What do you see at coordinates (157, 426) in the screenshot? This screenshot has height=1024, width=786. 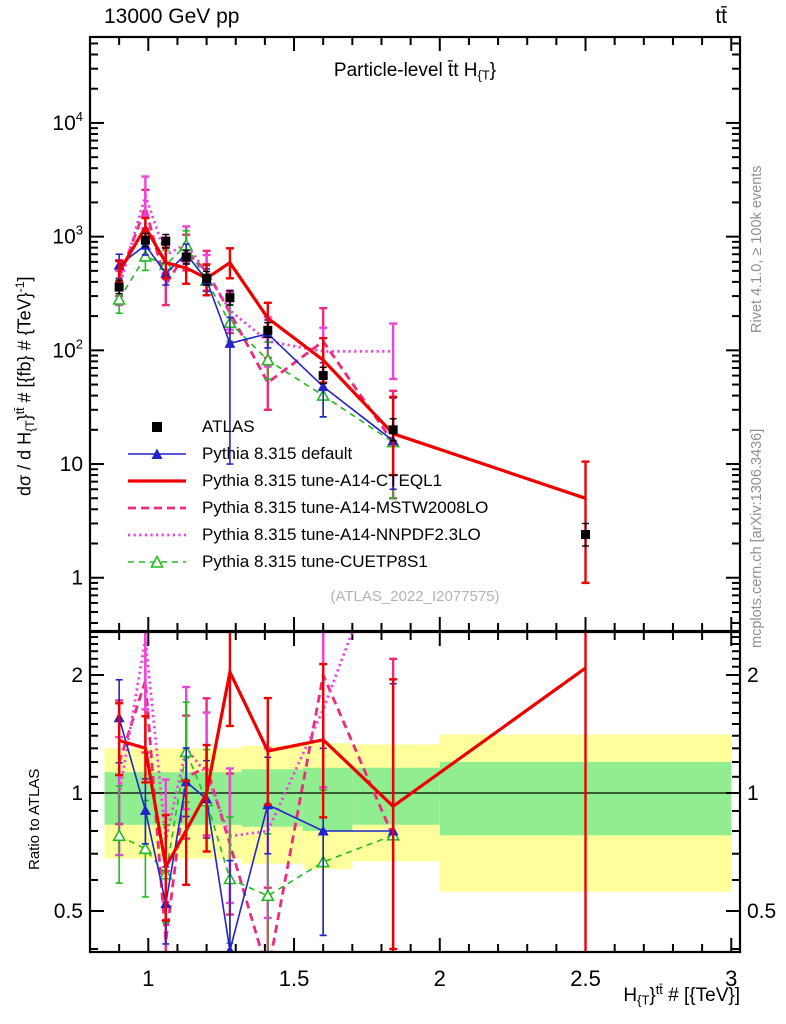 I see `legend-marker-atlas` at bounding box center [157, 426].